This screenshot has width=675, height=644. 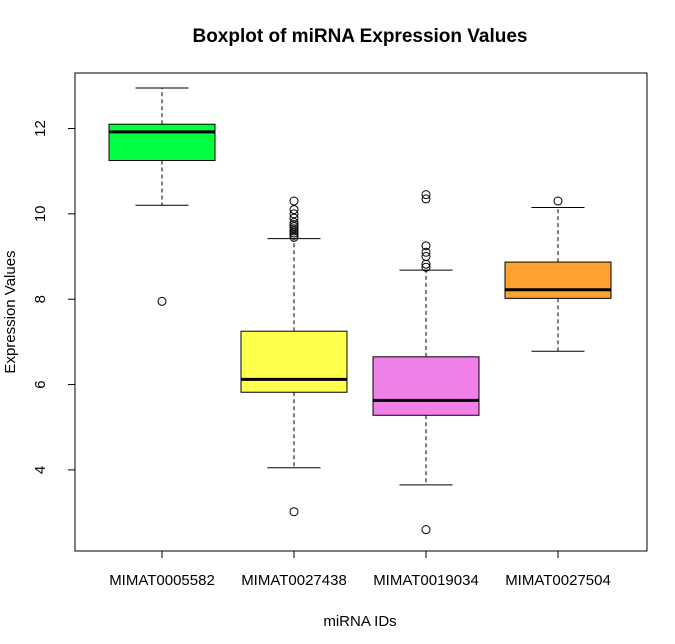 I want to click on box-MIMAT0019034, so click(x=426, y=362).